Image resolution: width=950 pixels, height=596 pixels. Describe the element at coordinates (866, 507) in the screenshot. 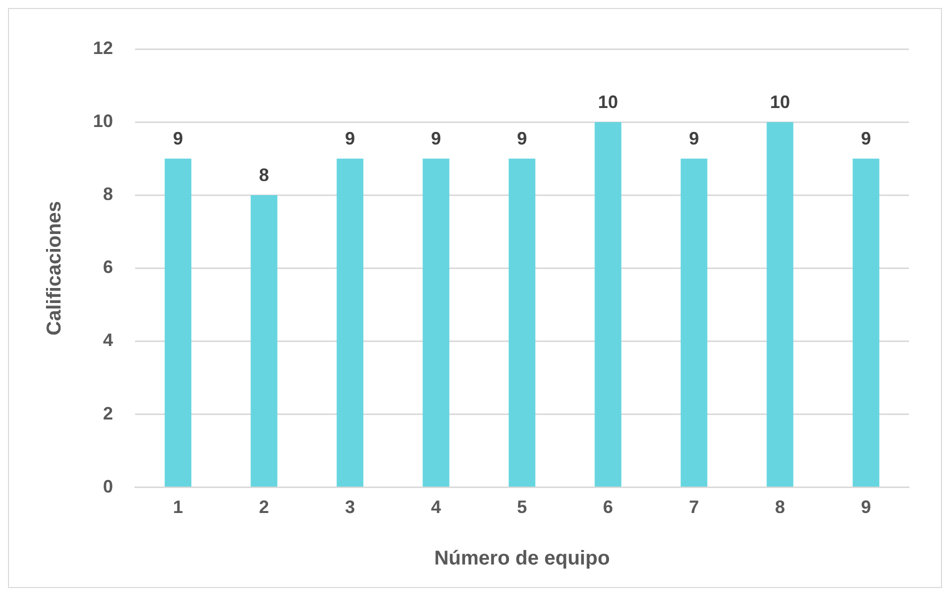

I see `x-tick-label: 9` at that location.